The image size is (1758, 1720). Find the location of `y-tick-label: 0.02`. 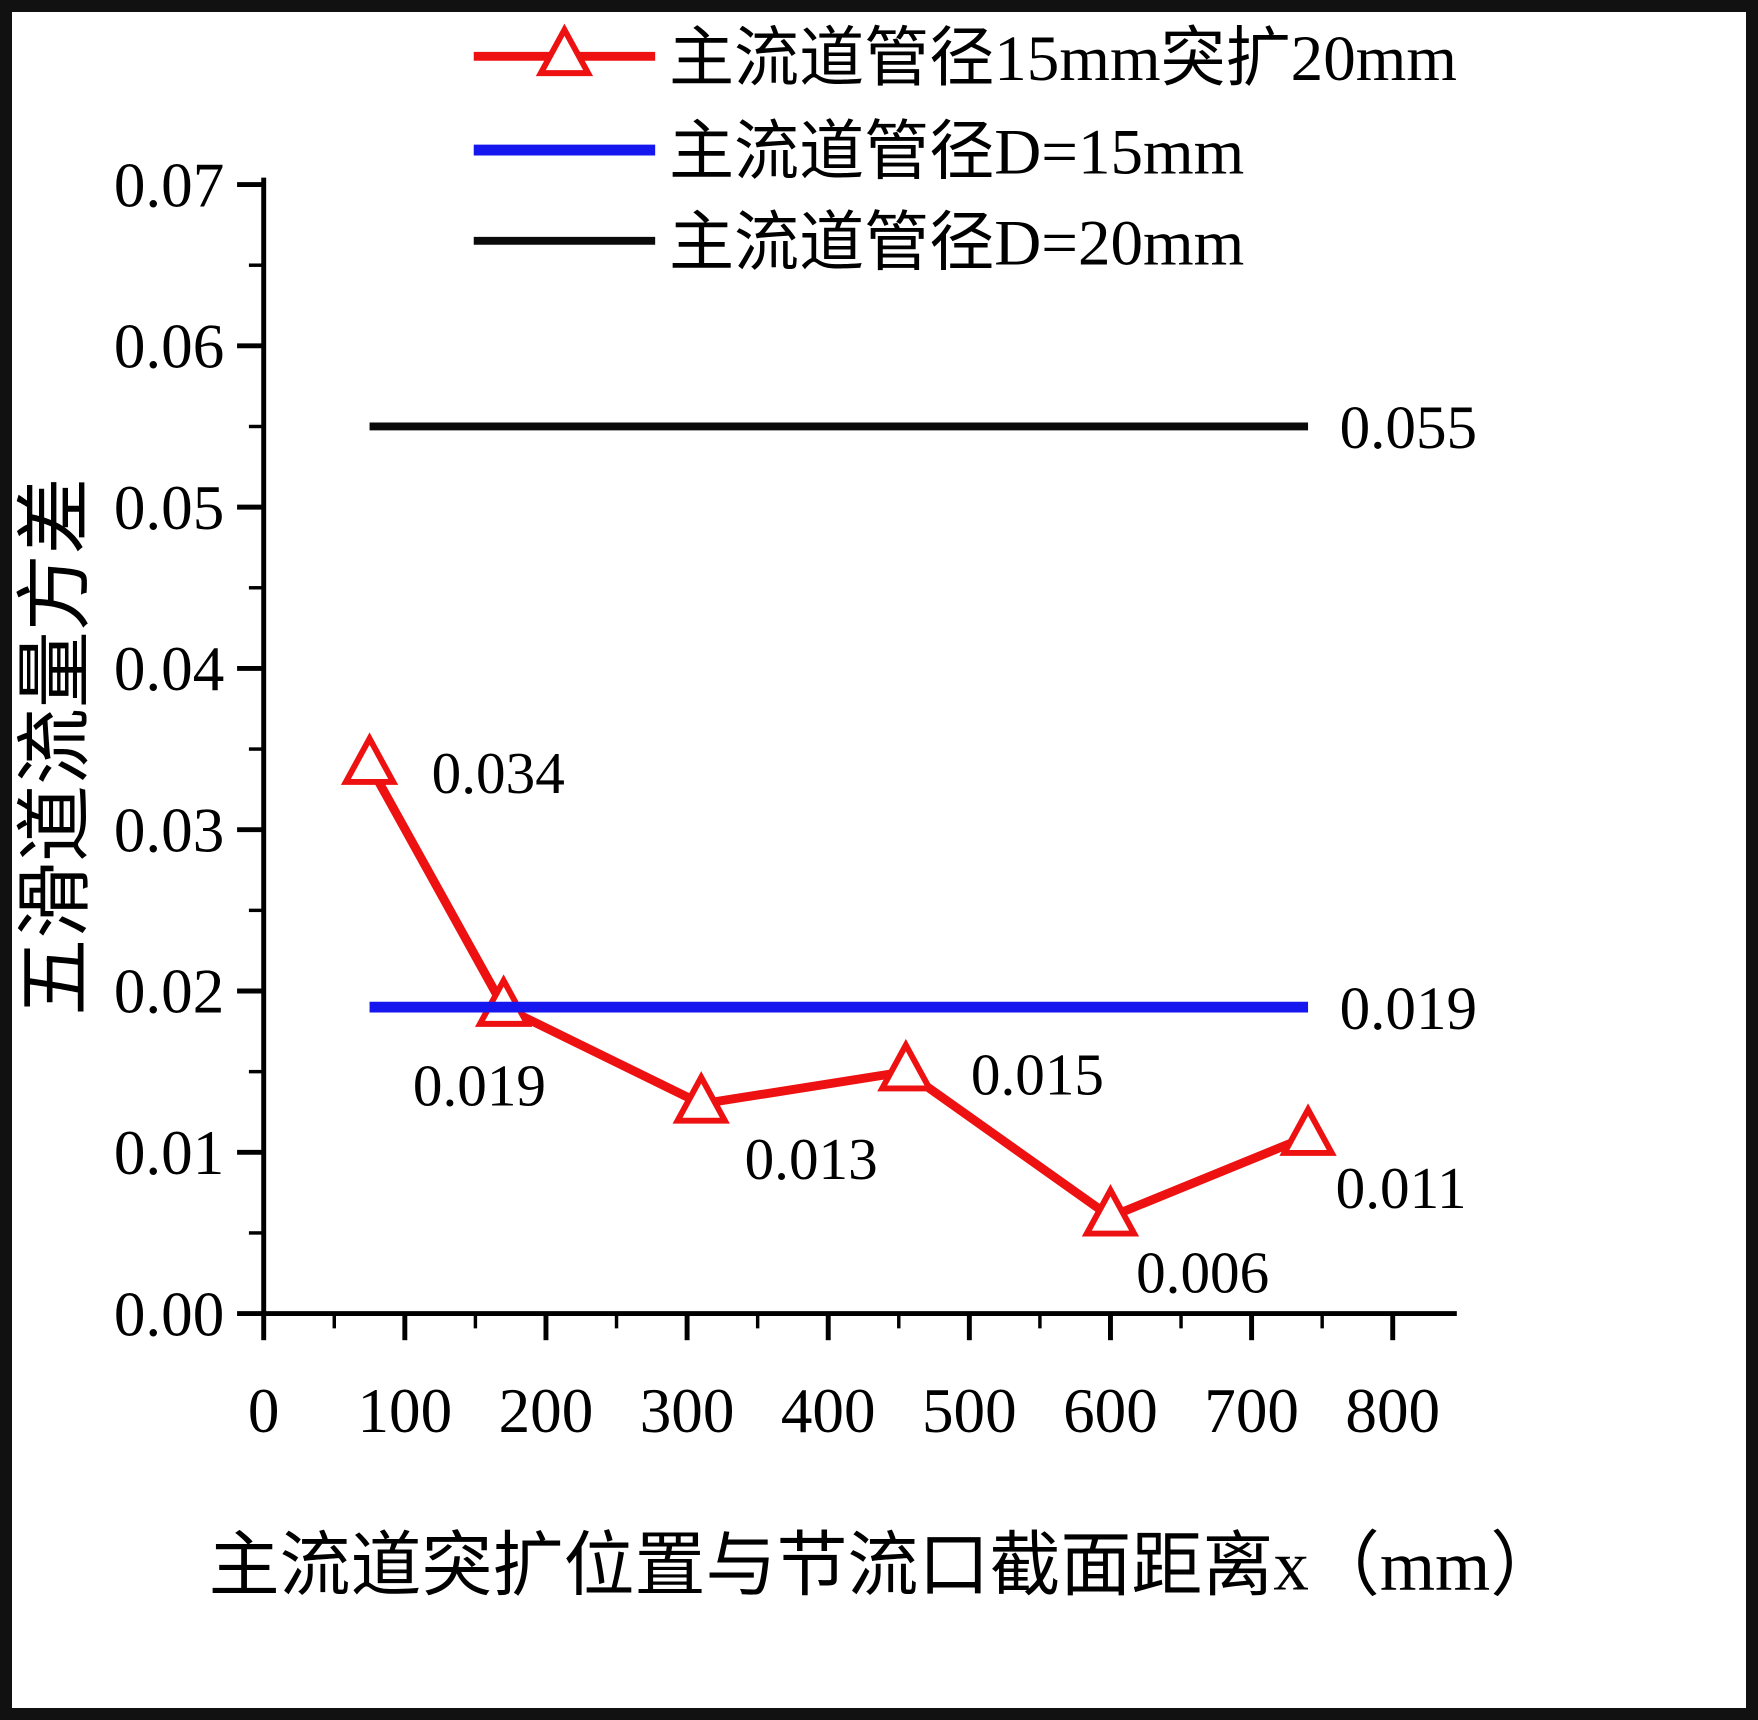

y-tick-label: 0.02 is located at coordinates (169, 992).